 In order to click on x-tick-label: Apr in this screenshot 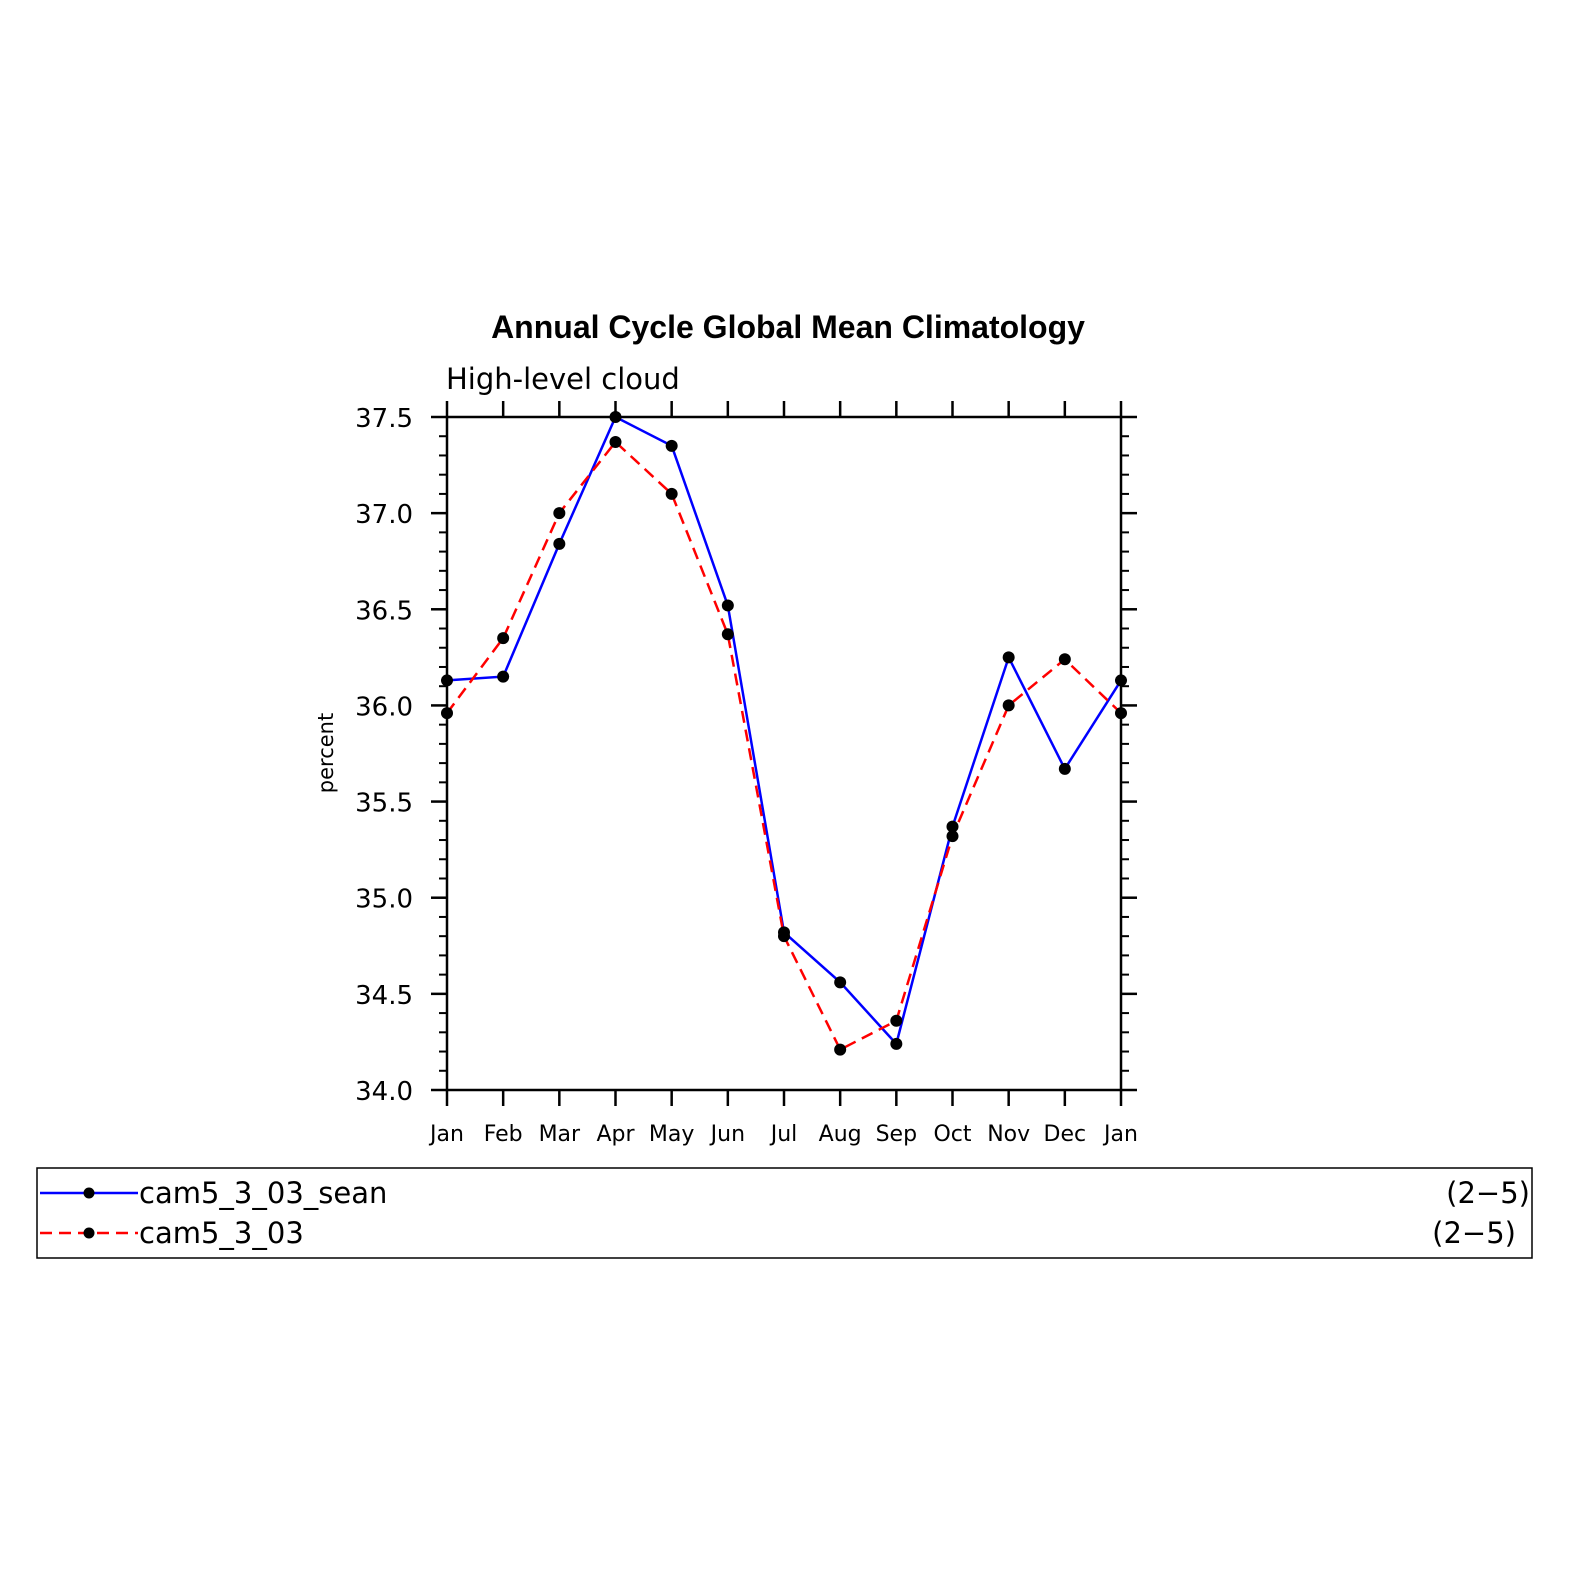, I will do `click(615, 1134)`.